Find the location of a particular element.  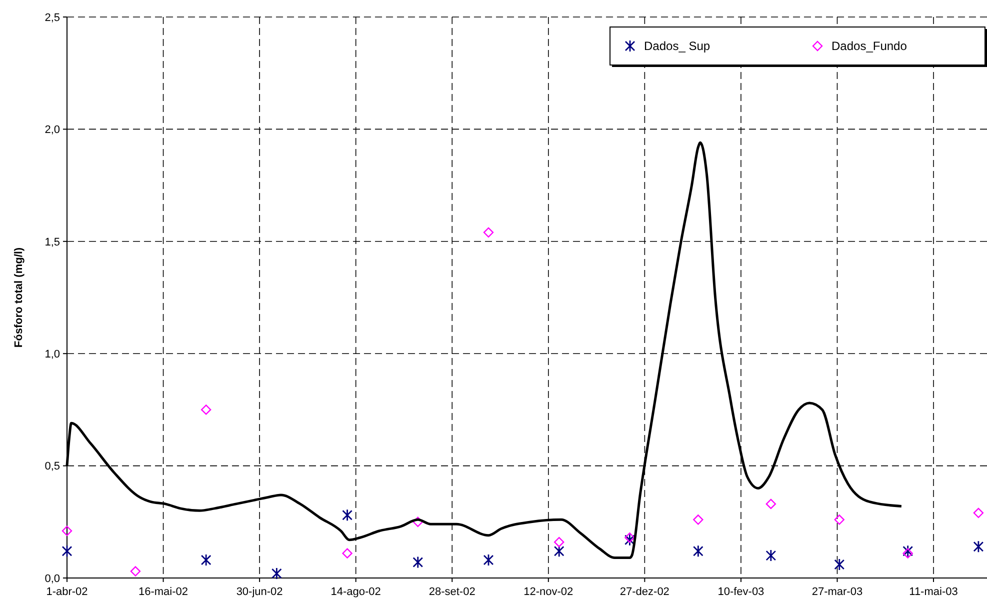

y-tick-label: 1,5 is located at coordinates (52, 242).